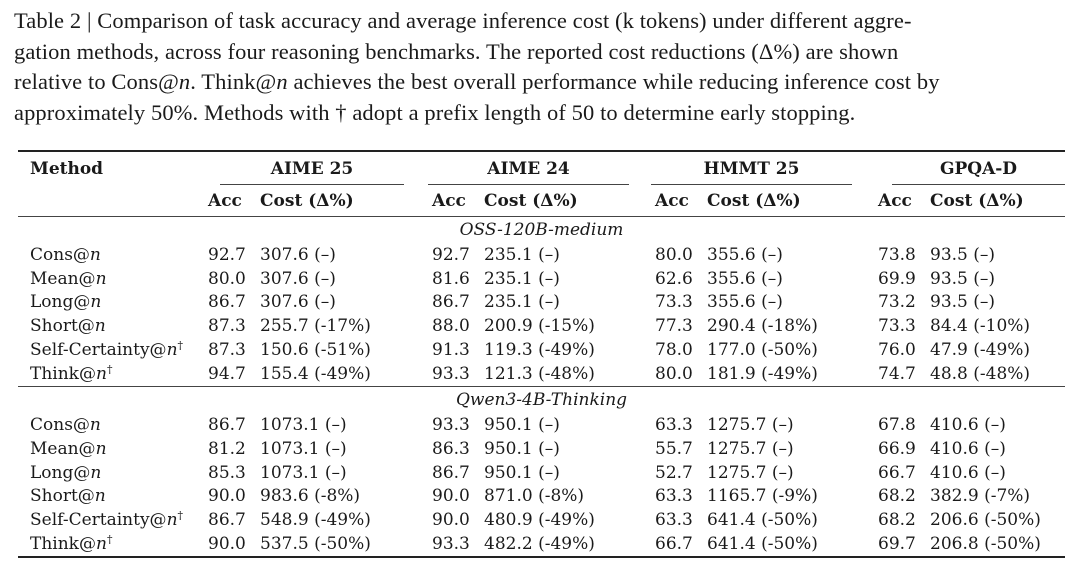 This screenshot has height=582, width=1080. Describe the element at coordinates (451, 278) in the screenshot. I see `acc-cell: 81.6` at that location.